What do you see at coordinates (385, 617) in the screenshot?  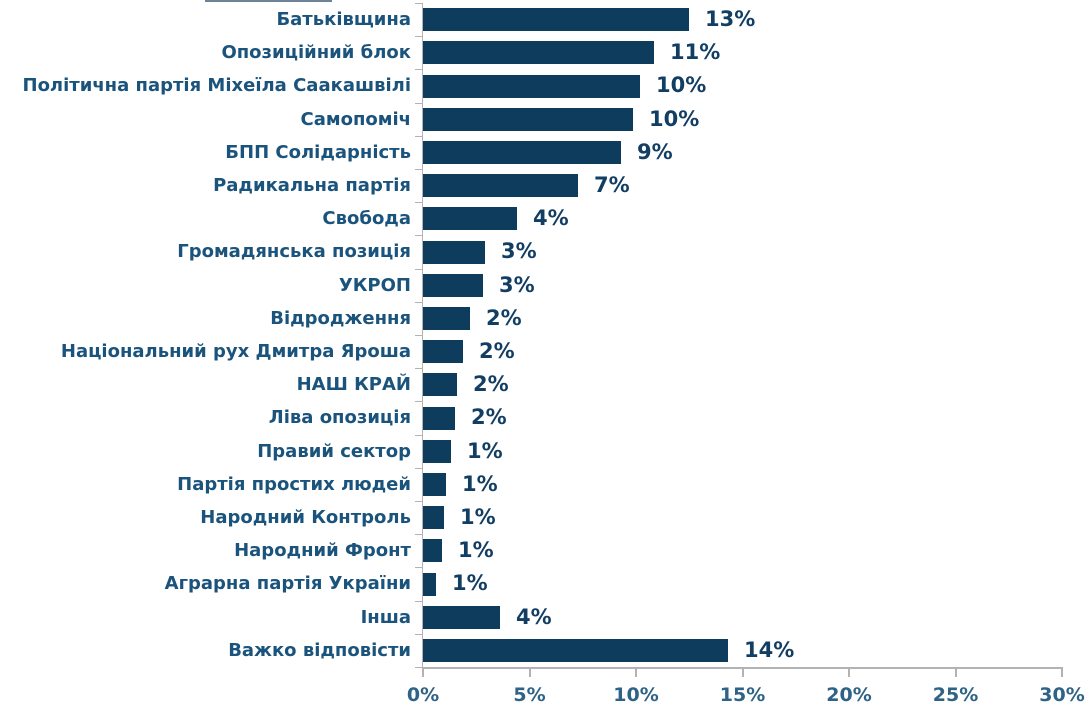 I see `category-label: Інша` at bounding box center [385, 617].